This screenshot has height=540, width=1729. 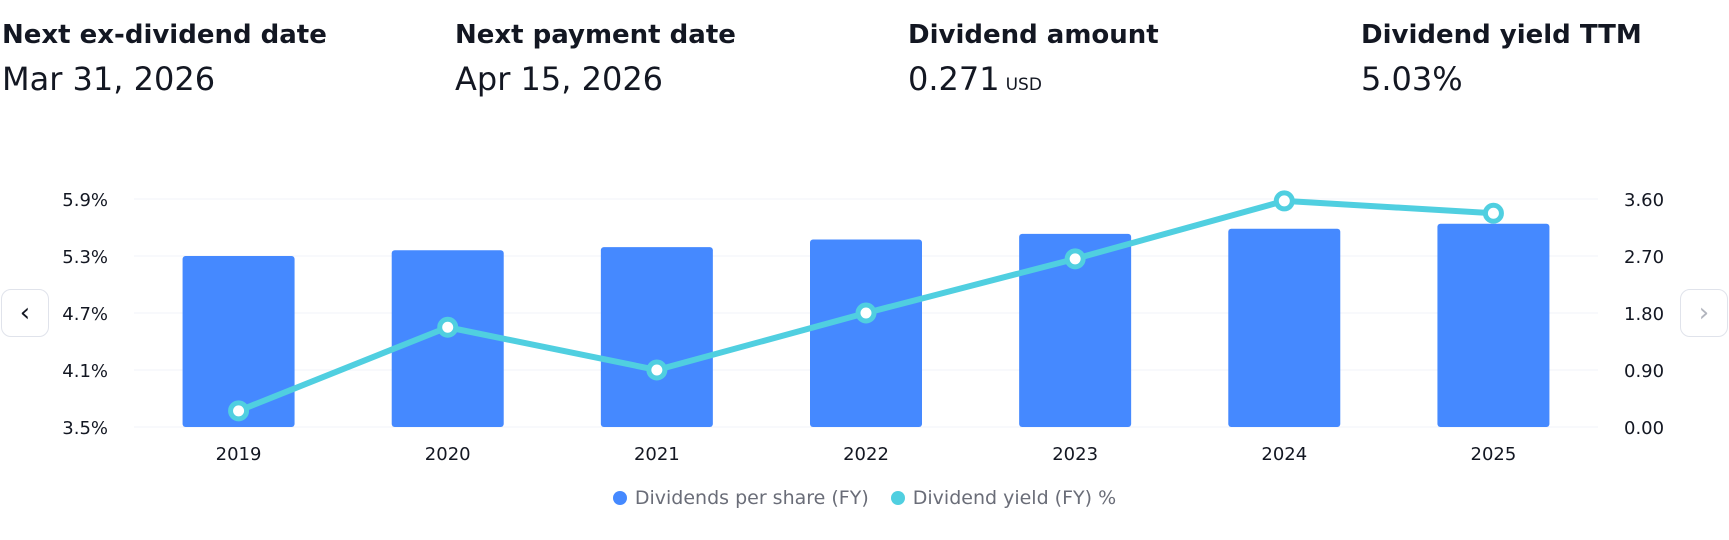 I want to click on chevron-left-icon: ‹, so click(x=25, y=313).